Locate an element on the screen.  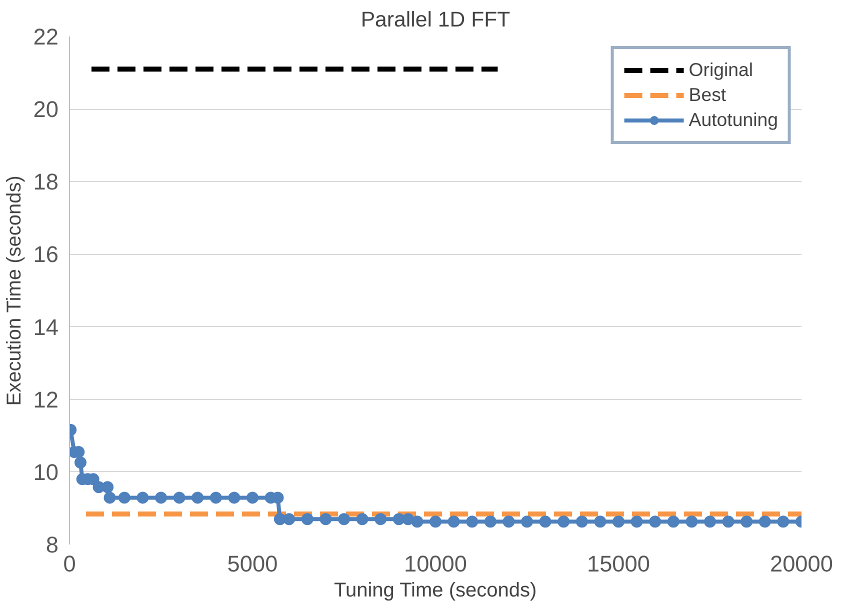
y-axis-title: Execution Time (seconds) is located at coordinates (14, 291).